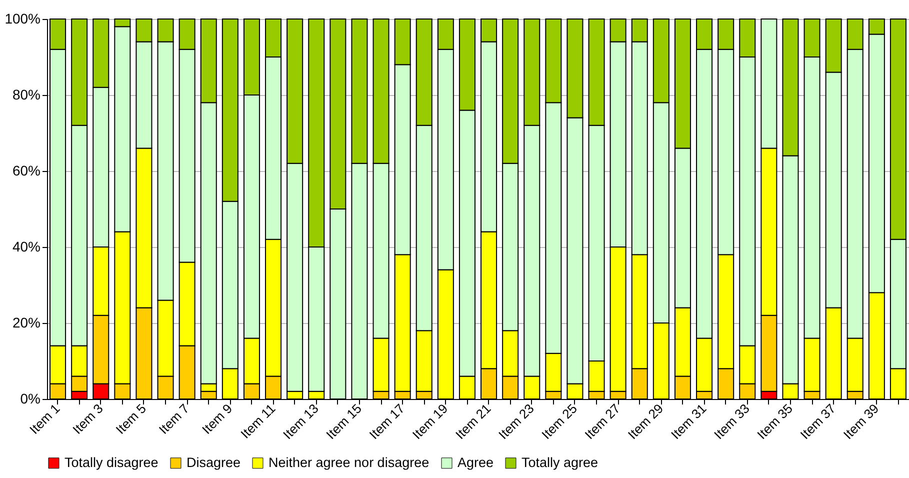 This screenshot has height=478, width=909. What do you see at coordinates (430, 421) in the screenshot?
I see `x-tick-label: Item 19` at bounding box center [430, 421].